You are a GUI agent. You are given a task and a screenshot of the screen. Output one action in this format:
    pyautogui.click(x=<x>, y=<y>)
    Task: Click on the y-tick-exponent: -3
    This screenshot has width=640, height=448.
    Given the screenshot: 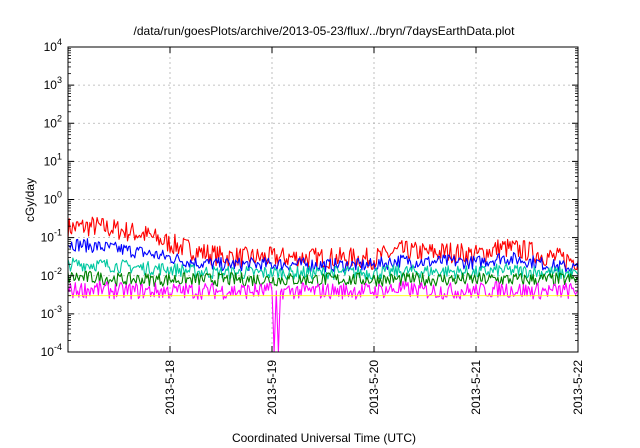 What is the action you would take?
    pyautogui.click(x=58, y=309)
    